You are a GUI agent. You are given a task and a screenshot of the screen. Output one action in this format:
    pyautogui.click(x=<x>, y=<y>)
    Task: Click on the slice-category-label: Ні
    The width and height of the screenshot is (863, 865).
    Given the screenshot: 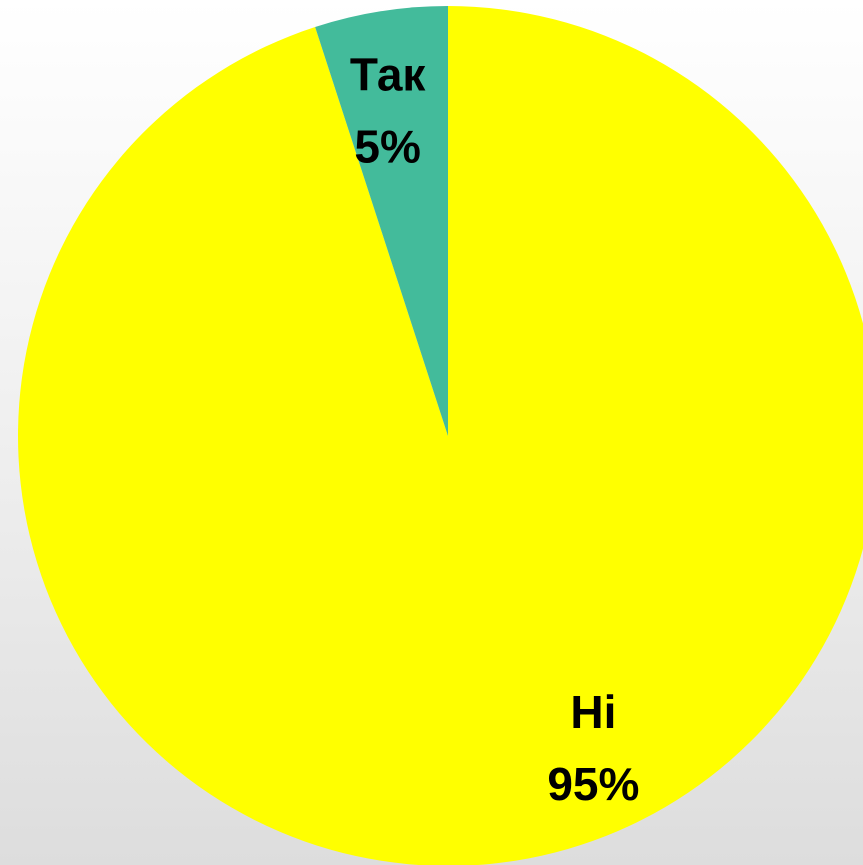 What is the action you would take?
    pyautogui.click(x=593, y=712)
    